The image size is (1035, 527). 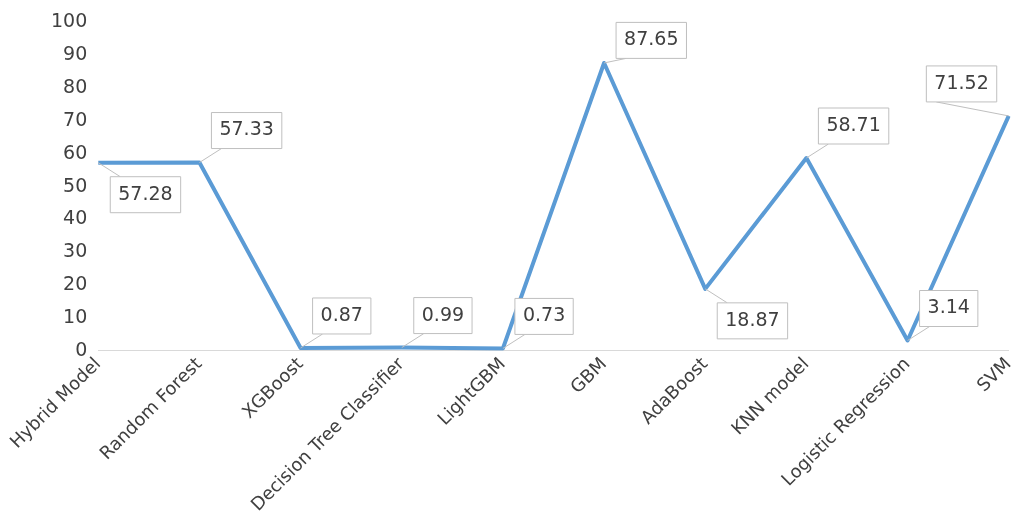 What do you see at coordinates (75, 118) in the screenshot?
I see `y-tick-label: 70` at bounding box center [75, 118].